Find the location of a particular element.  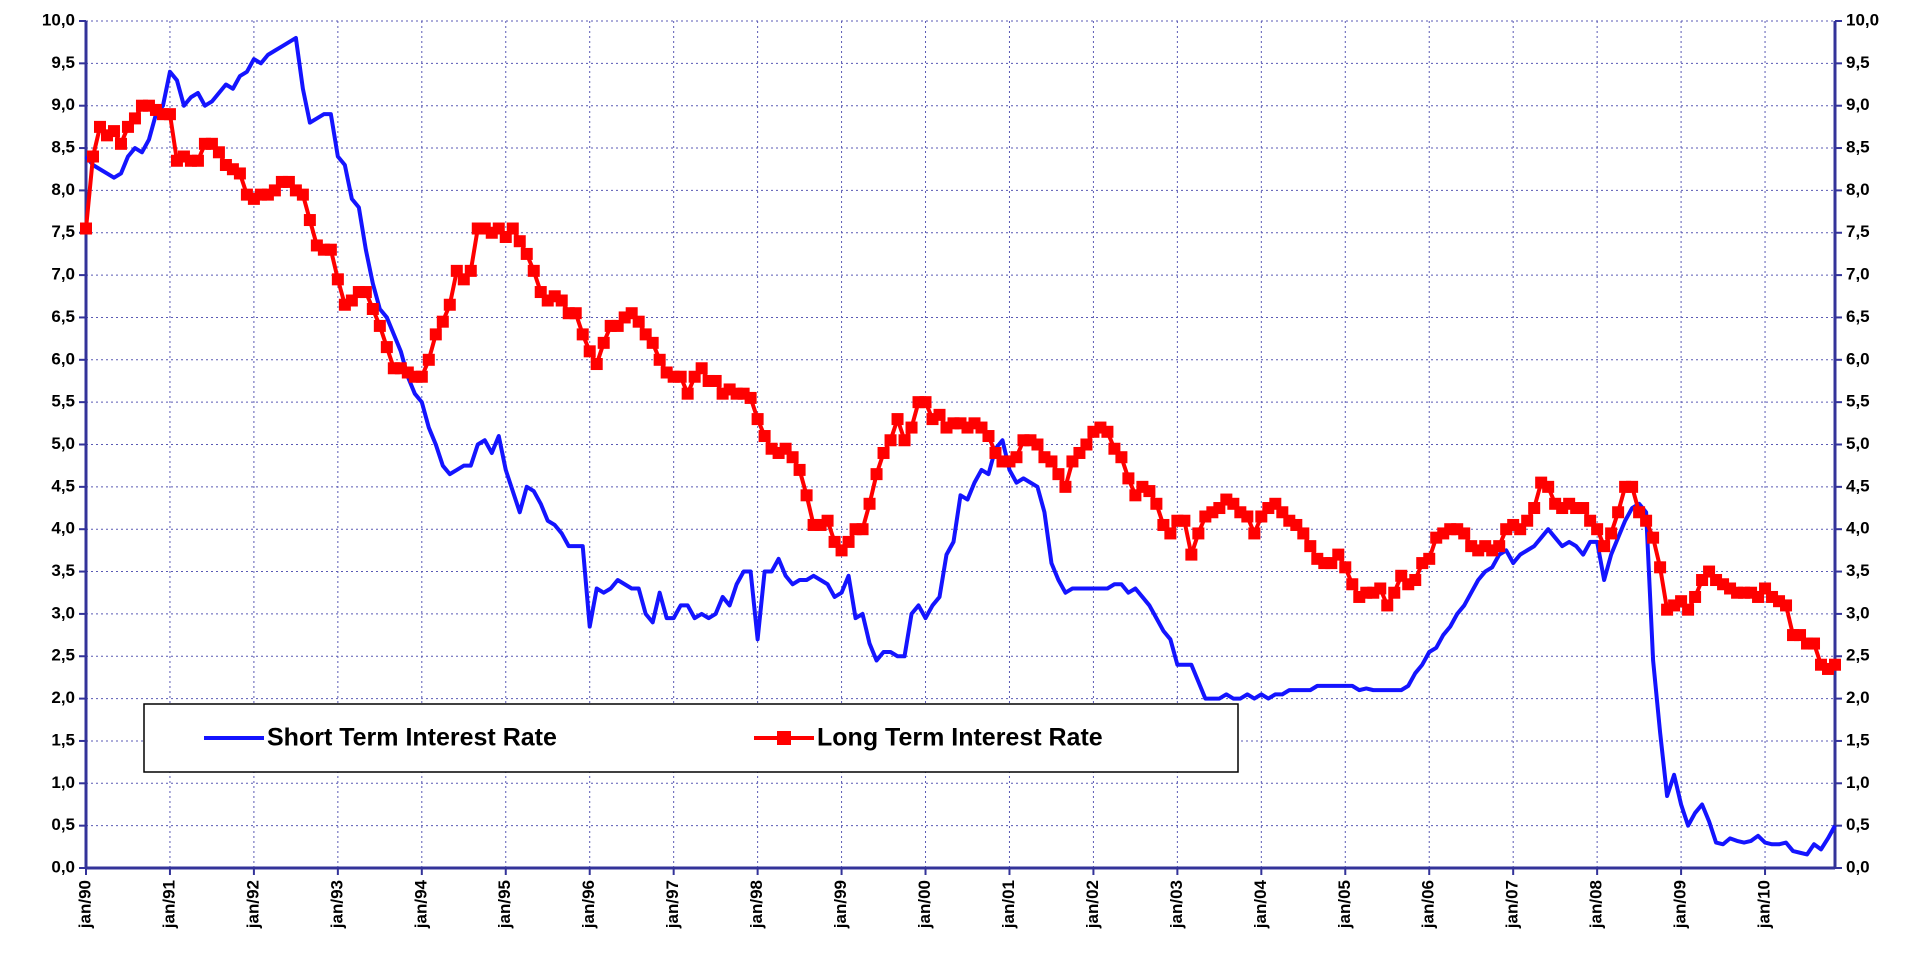

x-tick-label: jan/09 is located at coordinates (1680, 904).